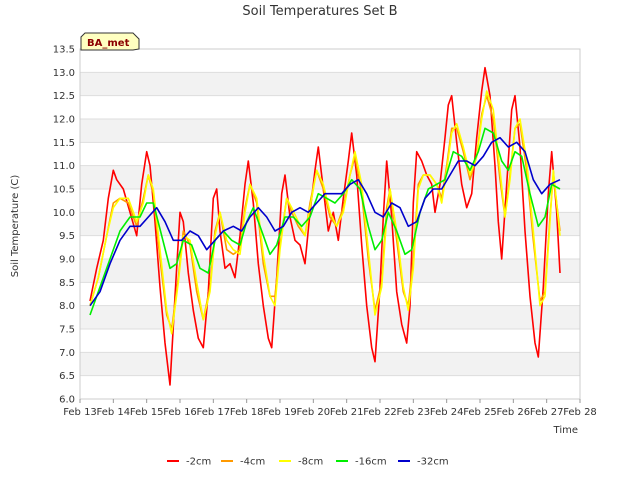 Image resolution: width=640 pixels, height=480 pixels. What do you see at coordinates (314, 412) in the screenshot?
I see `x-tick-label: Feb 20` at bounding box center [314, 412].